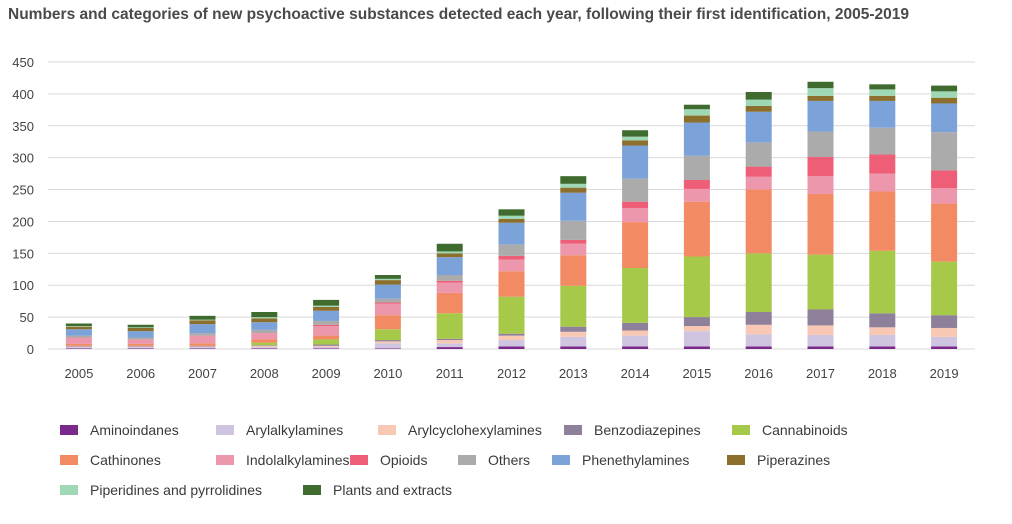  What do you see at coordinates (23, 94) in the screenshot?
I see `y-tick-label: 400` at bounding box center [23, 94].